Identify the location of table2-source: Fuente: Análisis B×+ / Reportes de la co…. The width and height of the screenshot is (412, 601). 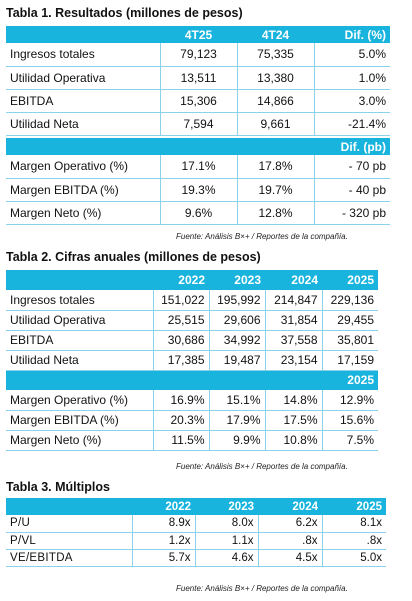
(262, 466).